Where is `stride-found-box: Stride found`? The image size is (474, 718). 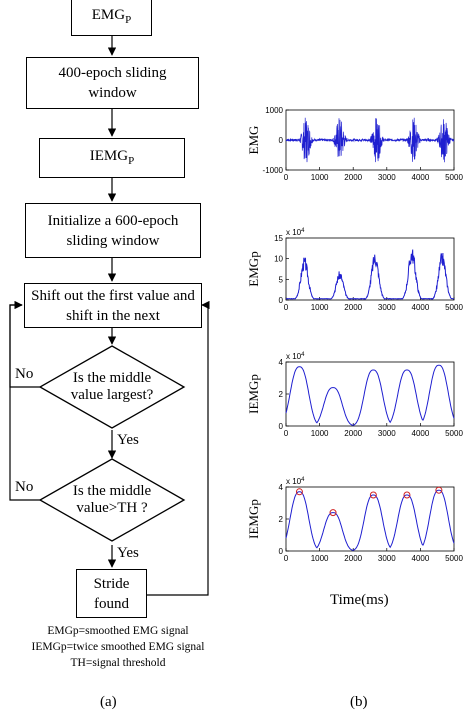 stride-found-box: Stride found is located at coordinates (111, 593).